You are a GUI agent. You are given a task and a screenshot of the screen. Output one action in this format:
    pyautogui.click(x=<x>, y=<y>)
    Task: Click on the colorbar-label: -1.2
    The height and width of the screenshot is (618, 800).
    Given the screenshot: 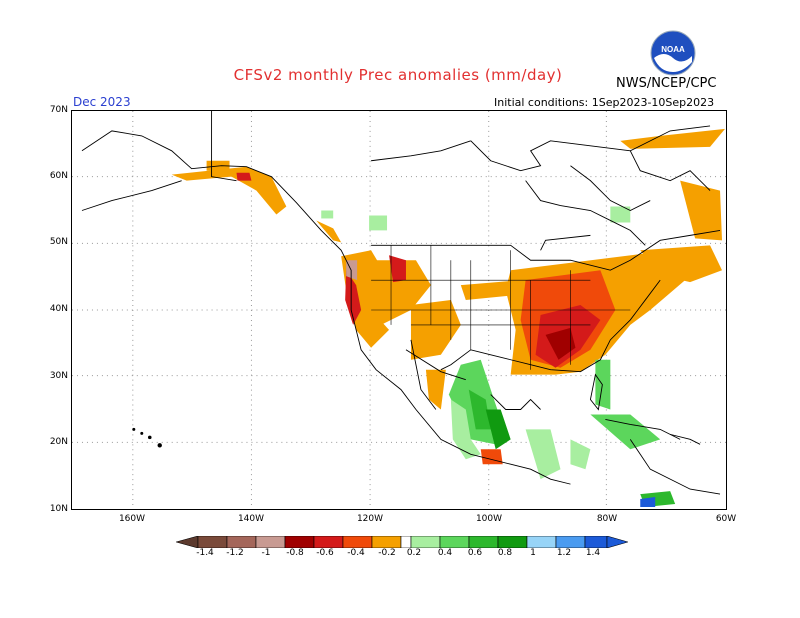 What is the action you would take?
    pyautogui.click(x=235, y=553)
    